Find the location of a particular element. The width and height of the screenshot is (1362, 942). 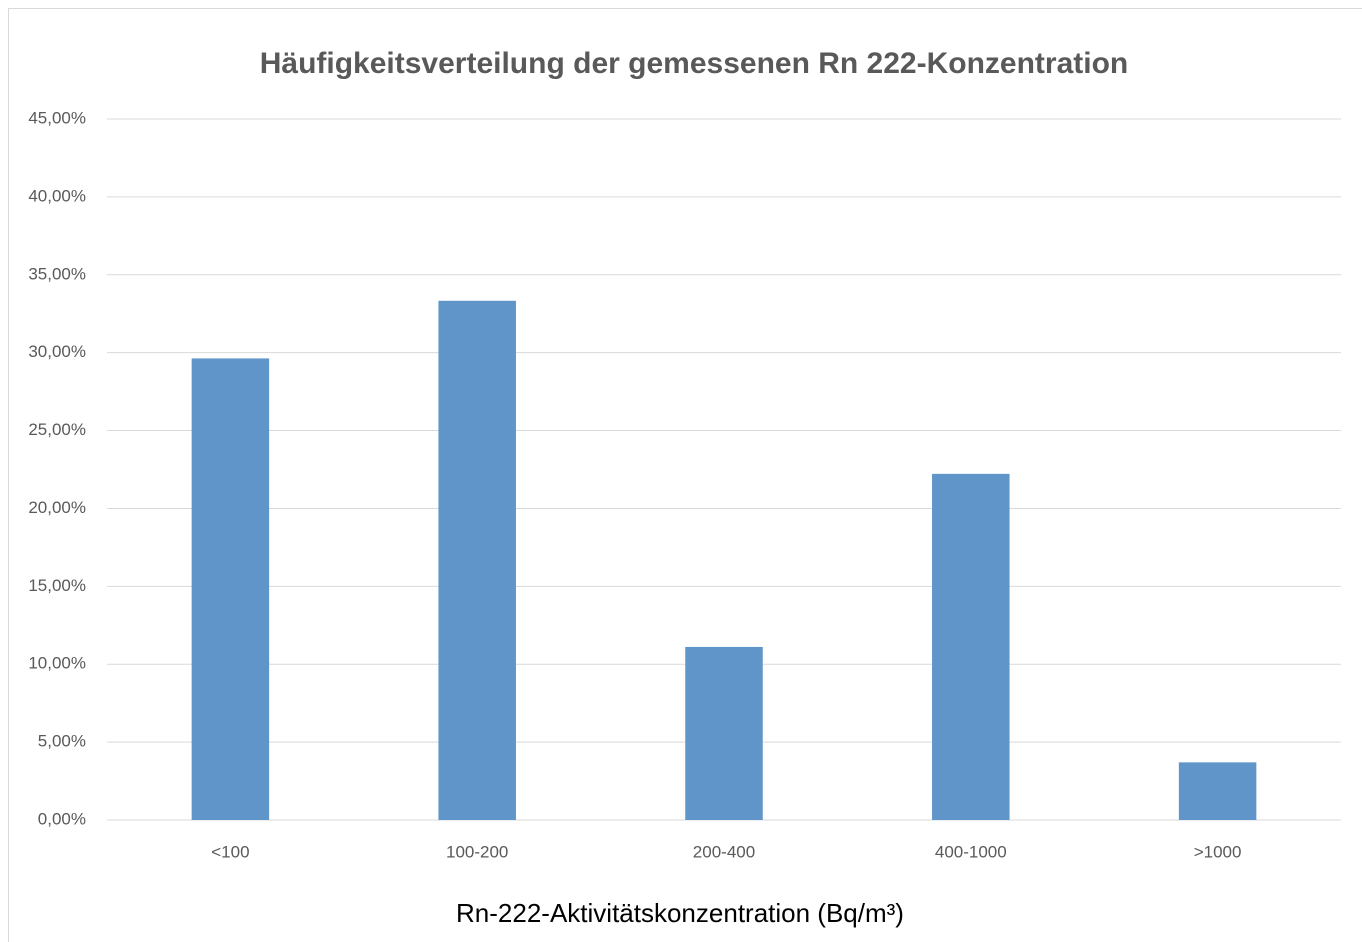

y-tick-label: 30,00% is located at coordinates (57, 351).